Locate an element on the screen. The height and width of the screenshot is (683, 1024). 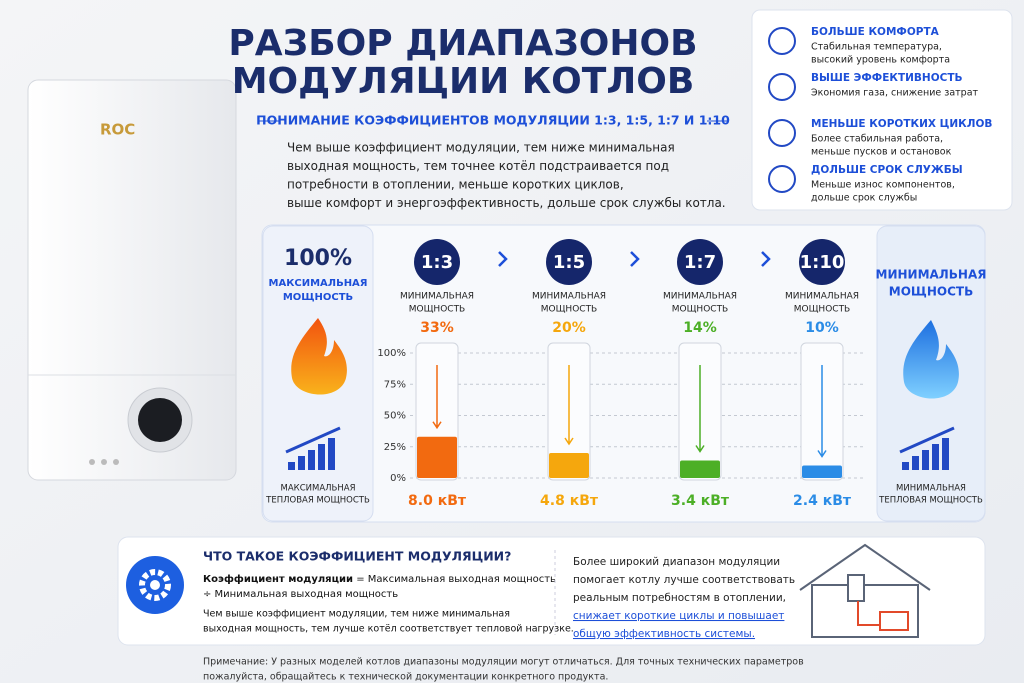
value-label: 33% is located at coordinates (437, 328).